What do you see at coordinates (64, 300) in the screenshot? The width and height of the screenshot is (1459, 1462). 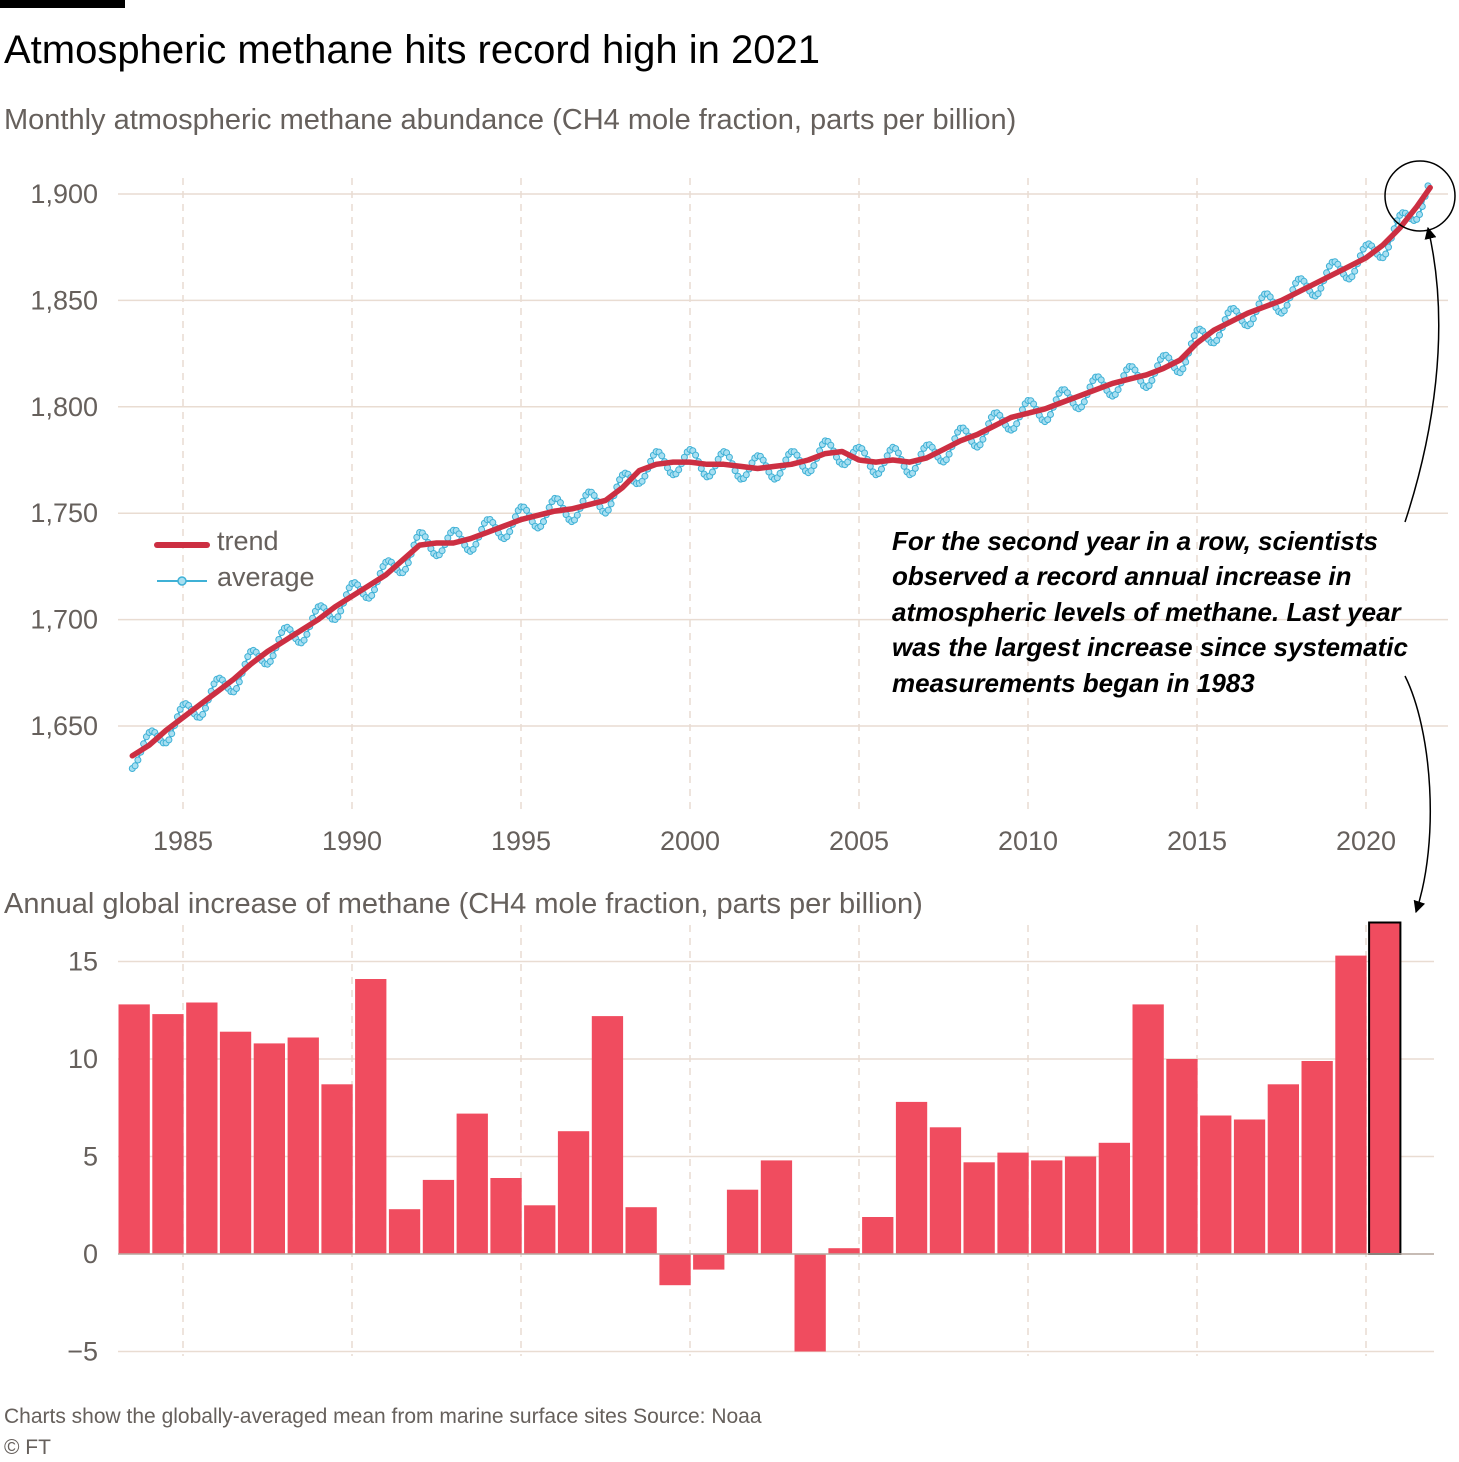 I see `line-chart-y-tick-label: 1,850` at bounding box center [64, 300].